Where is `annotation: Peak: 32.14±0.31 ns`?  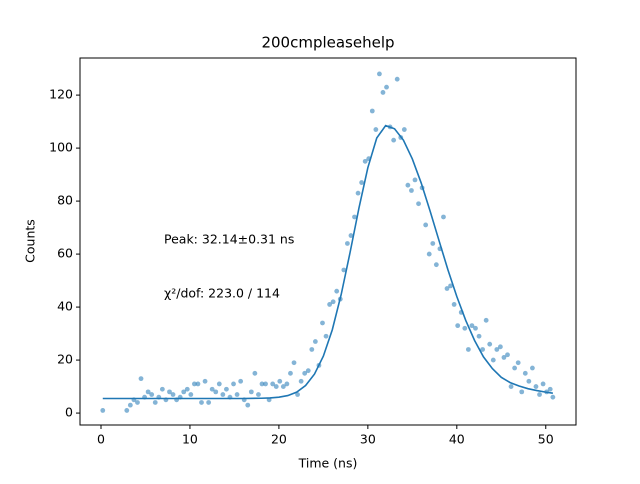 annotation: Peak: 32.14±0.31 ns is located at coordinates (229, 239).